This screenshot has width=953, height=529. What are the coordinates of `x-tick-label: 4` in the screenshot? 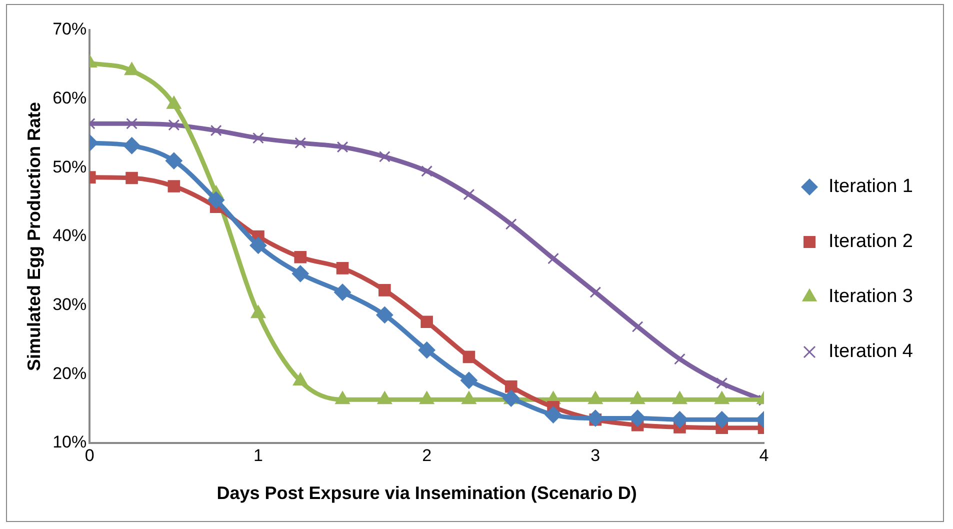 It's located at (764, 455).